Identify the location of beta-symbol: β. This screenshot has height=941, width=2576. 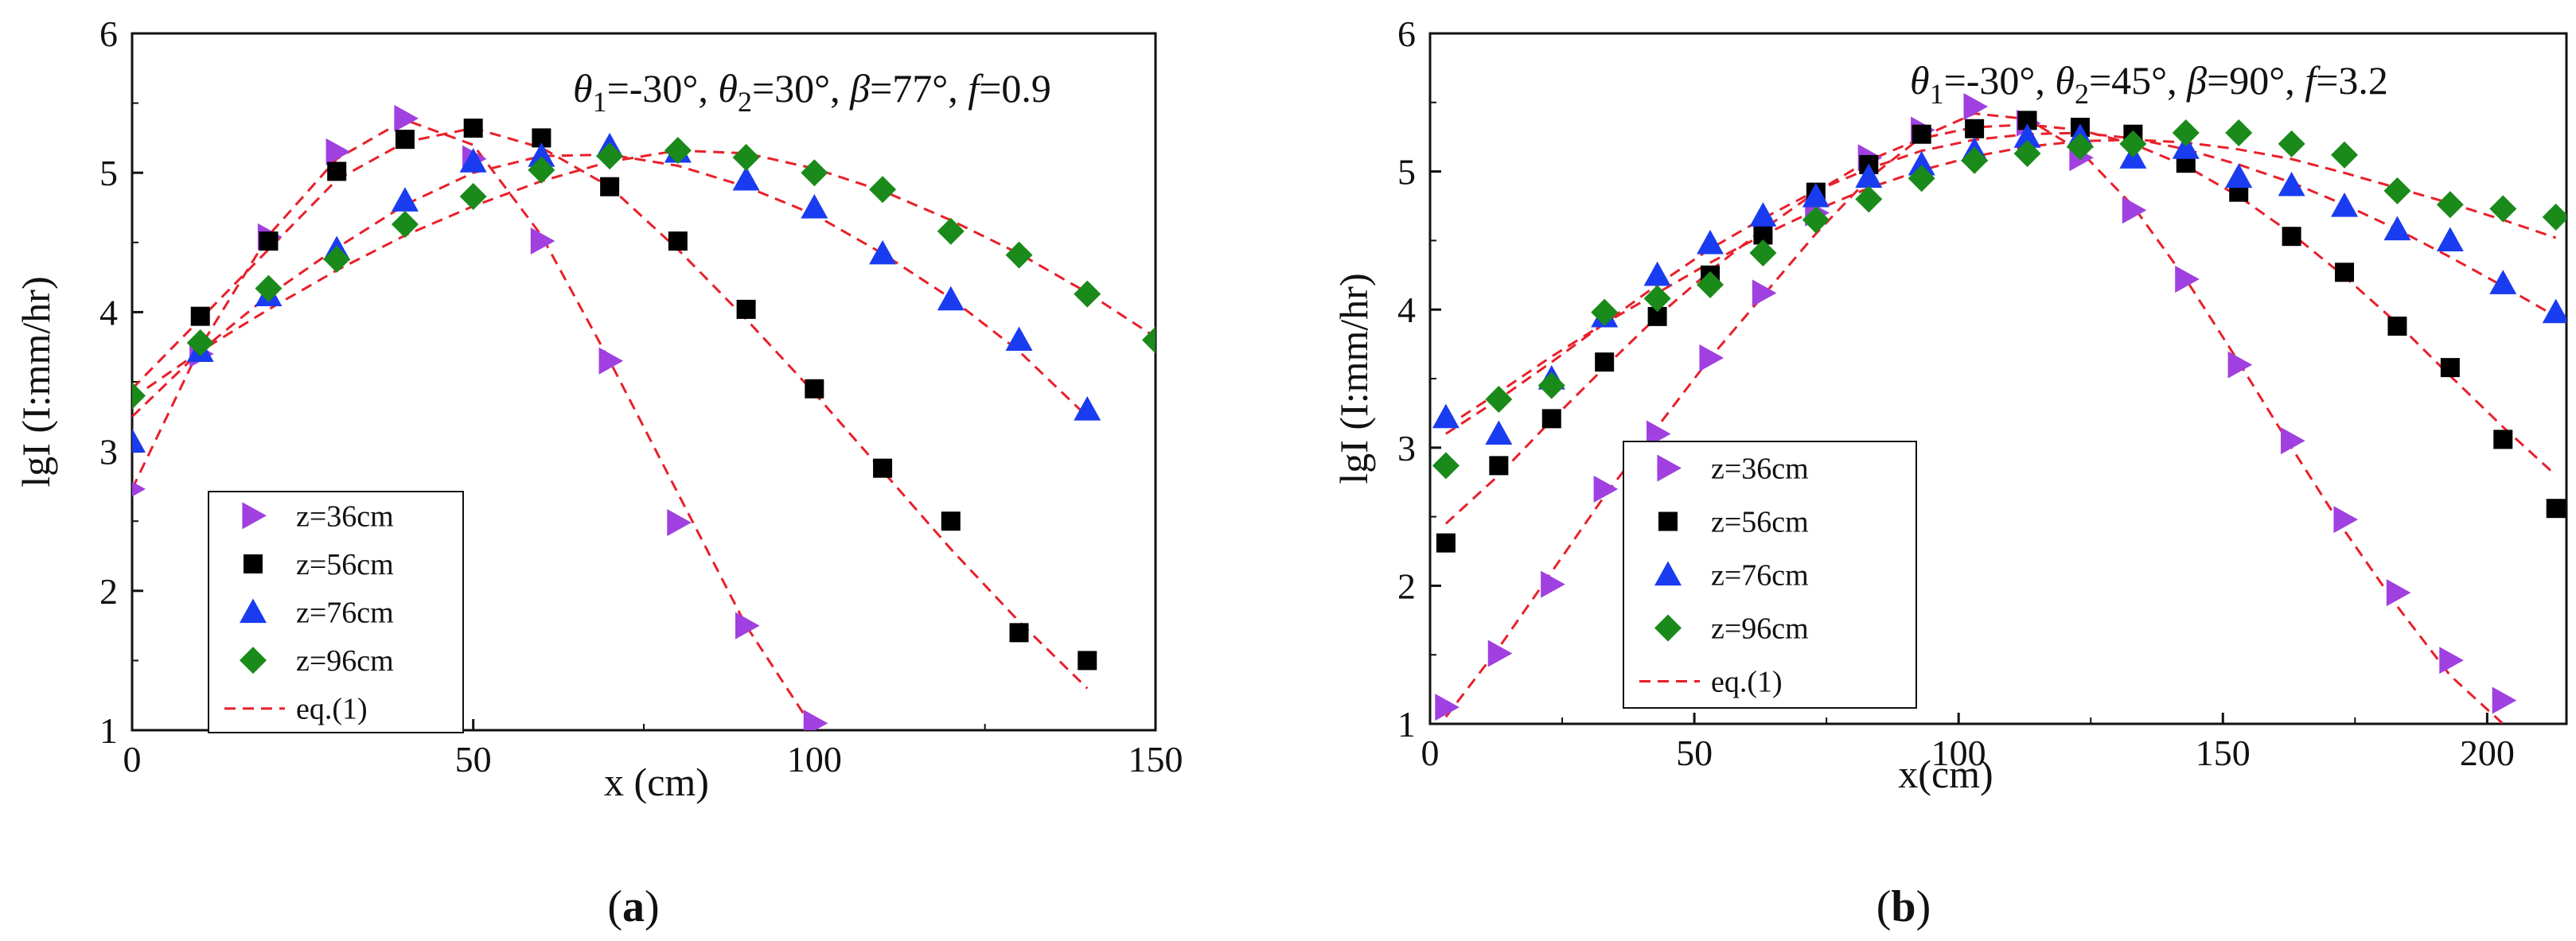
(859, 88).